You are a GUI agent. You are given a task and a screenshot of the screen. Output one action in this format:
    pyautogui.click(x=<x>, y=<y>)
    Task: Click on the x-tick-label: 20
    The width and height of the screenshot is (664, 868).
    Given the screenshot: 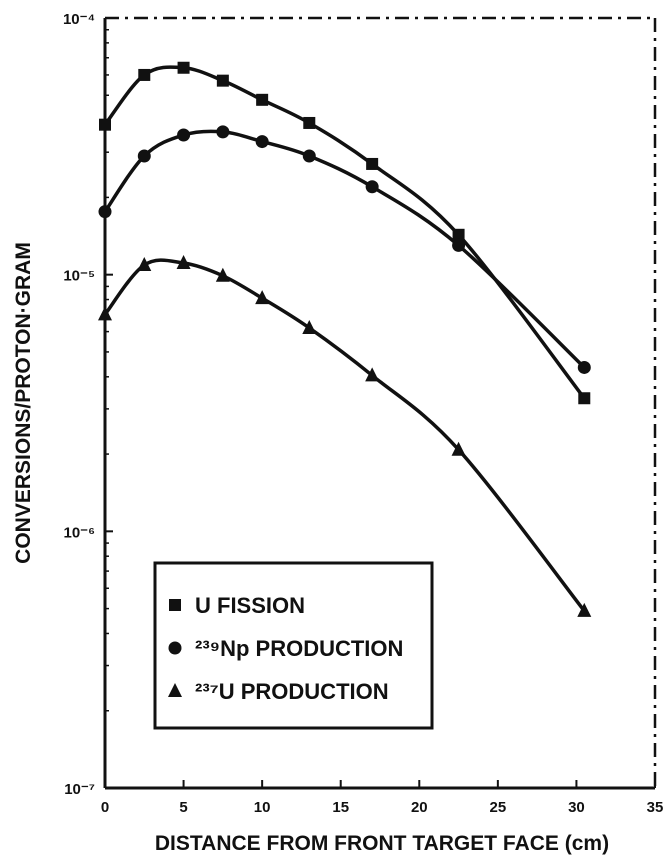 What is the action you would take?
    pyautogui.click(x=419, y=807)
    